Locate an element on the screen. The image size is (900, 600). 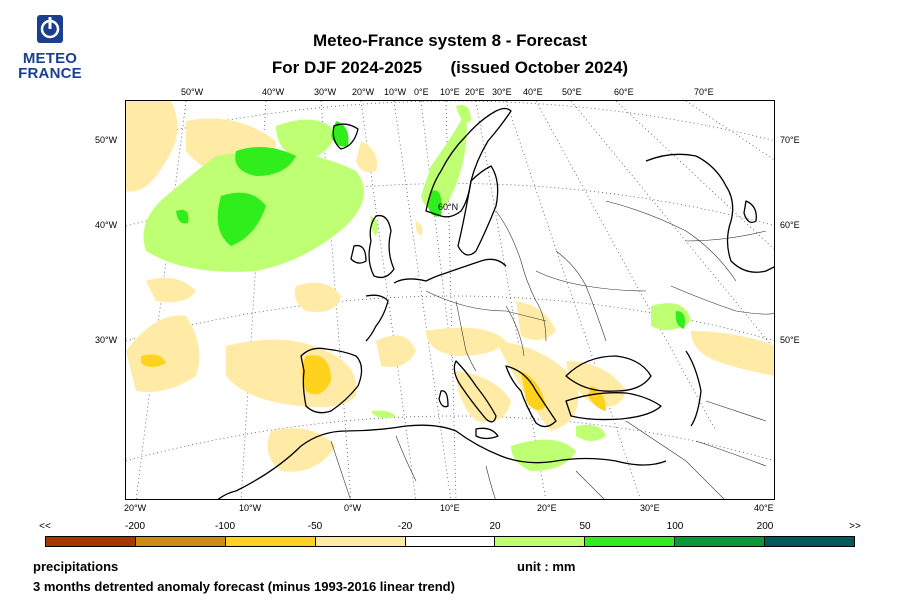
top-lon-label: 10°W is located at coordinates (395, 92).